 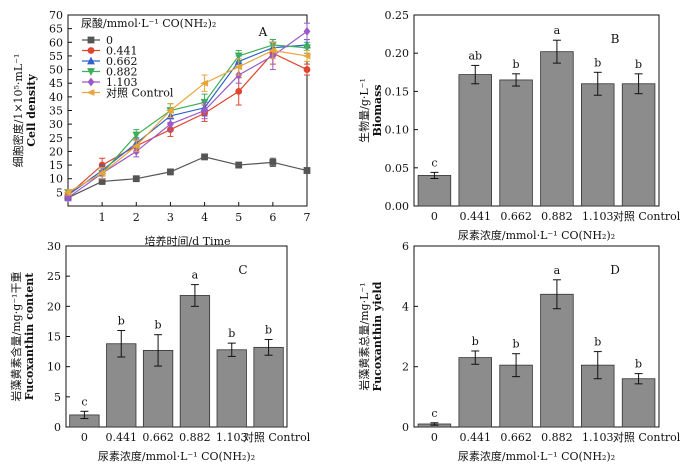 What do you see at coordinates (56, 56) in the screenshot?
I see `y-tick-label: 55` at bounding box center [56, 56].